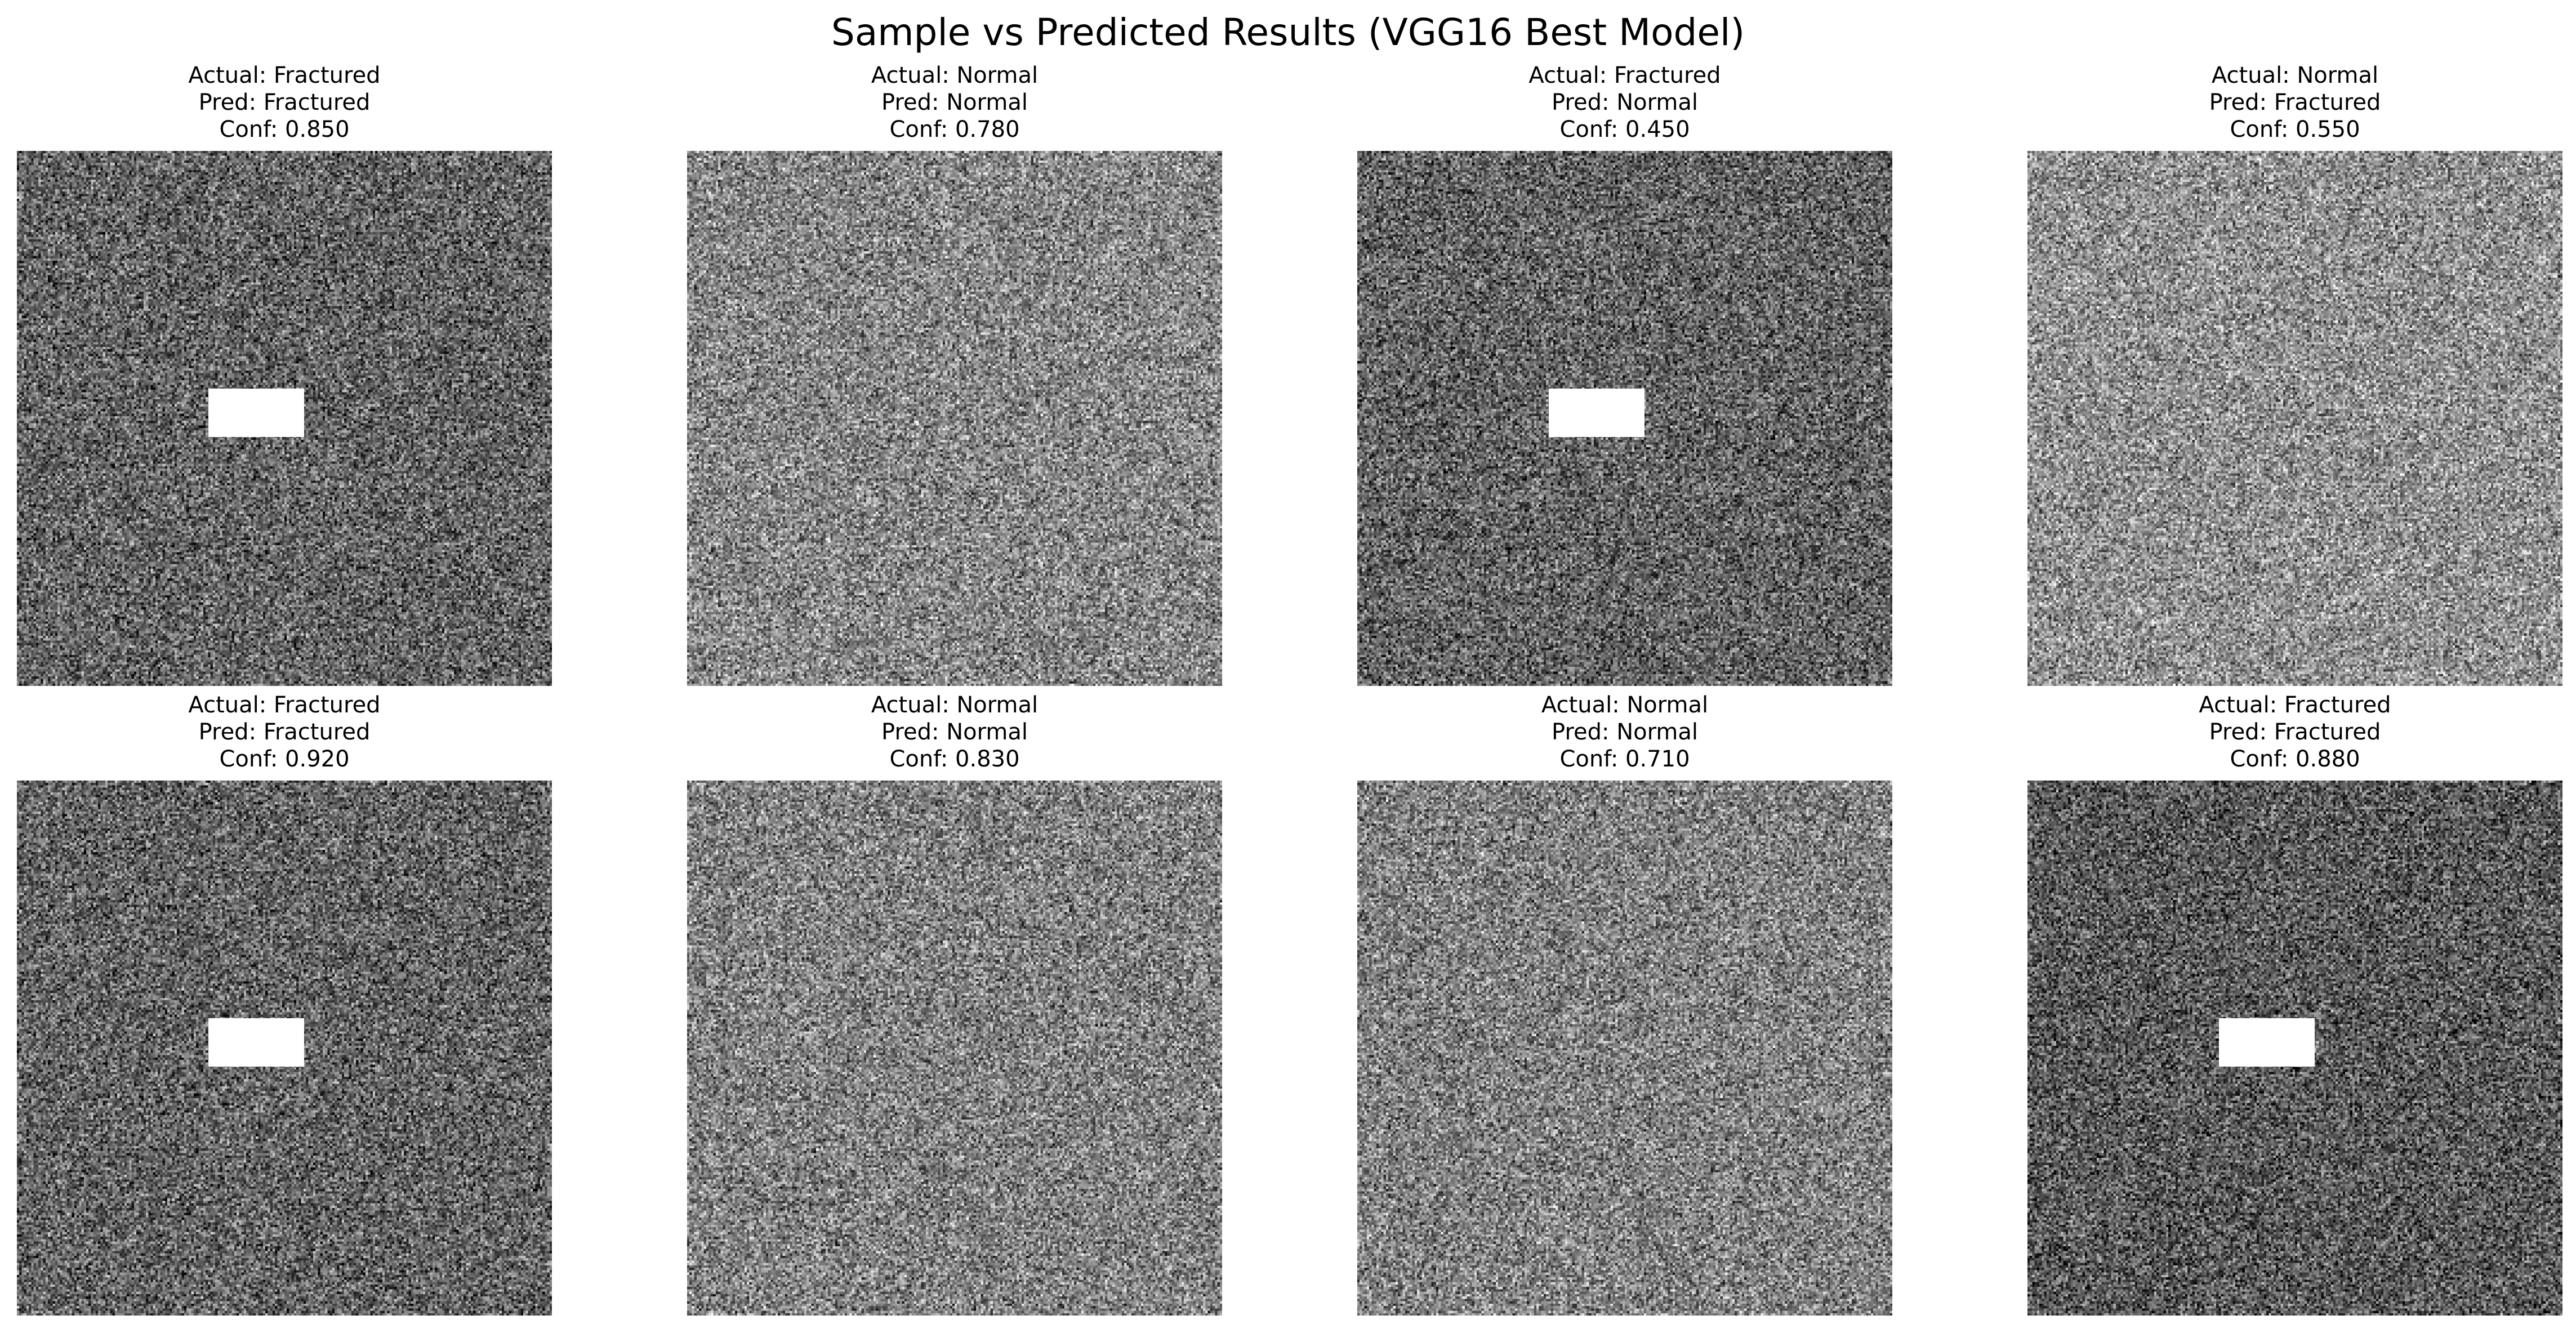 This screenshot has width=2576, height=1333. Describe the element at coordinates (284, 129) in the screenshot. I see `panel-conf-label: Conf: 0.850` at that location.